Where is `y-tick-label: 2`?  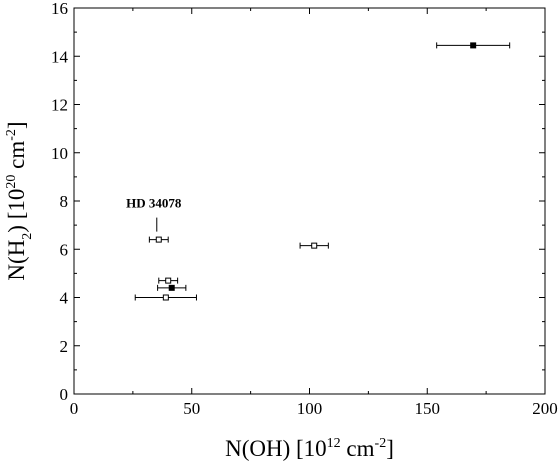 y-tick-label: 2 is located at coordinates (64, 346).